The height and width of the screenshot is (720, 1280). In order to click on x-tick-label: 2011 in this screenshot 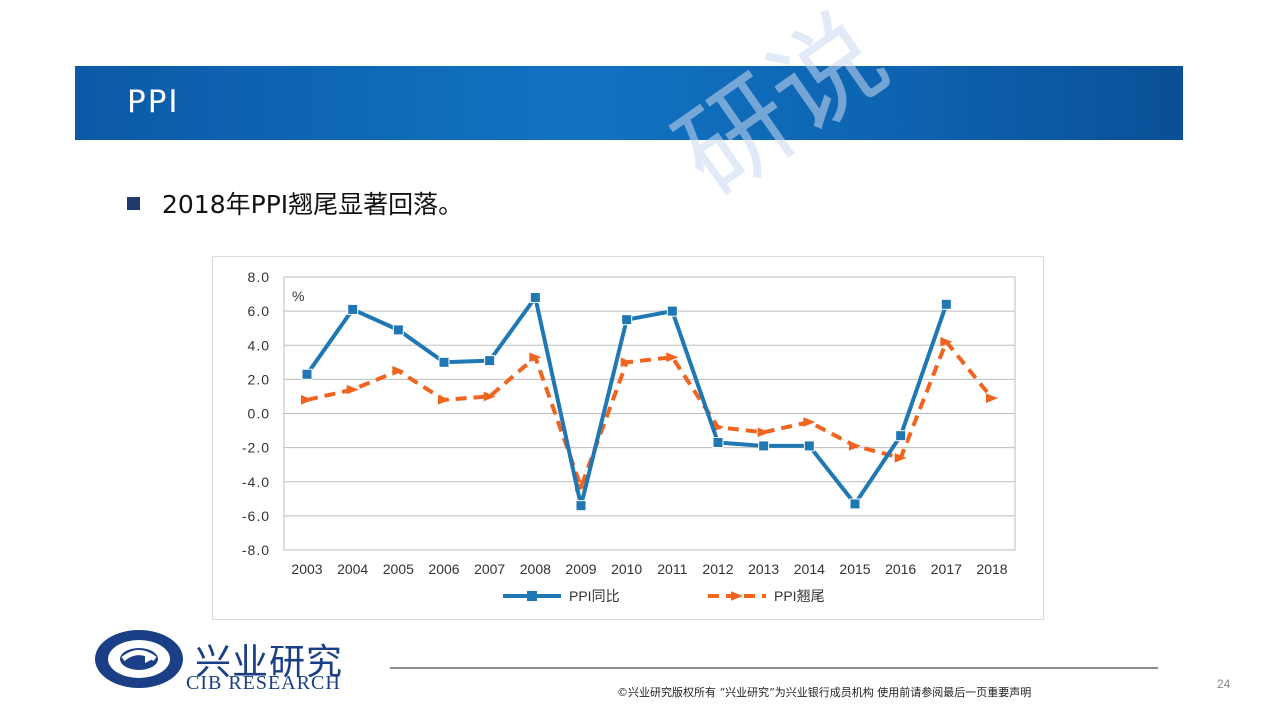, I will do `click(672, 569)`.